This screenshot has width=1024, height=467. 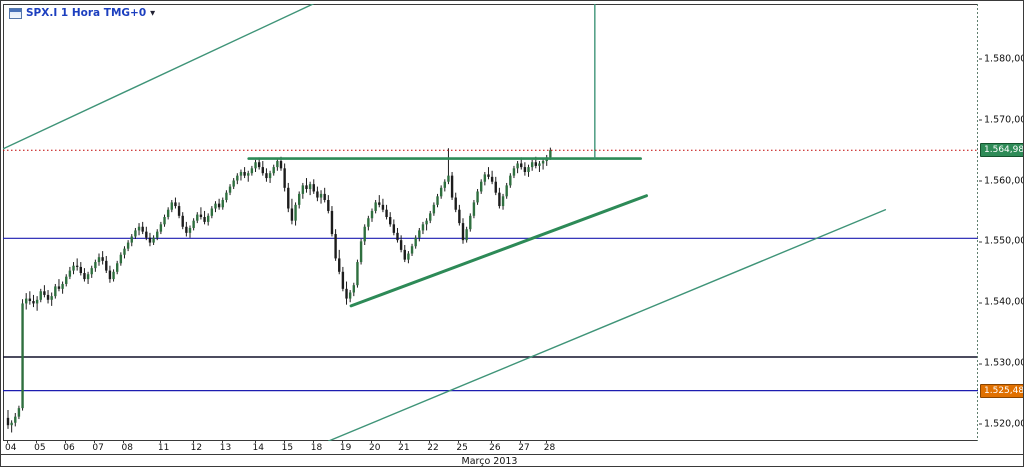 What do you see at coordinates (549, 447) in the screenshot?
I see `day-tick-label: 28` at bounding box center [549, 447].